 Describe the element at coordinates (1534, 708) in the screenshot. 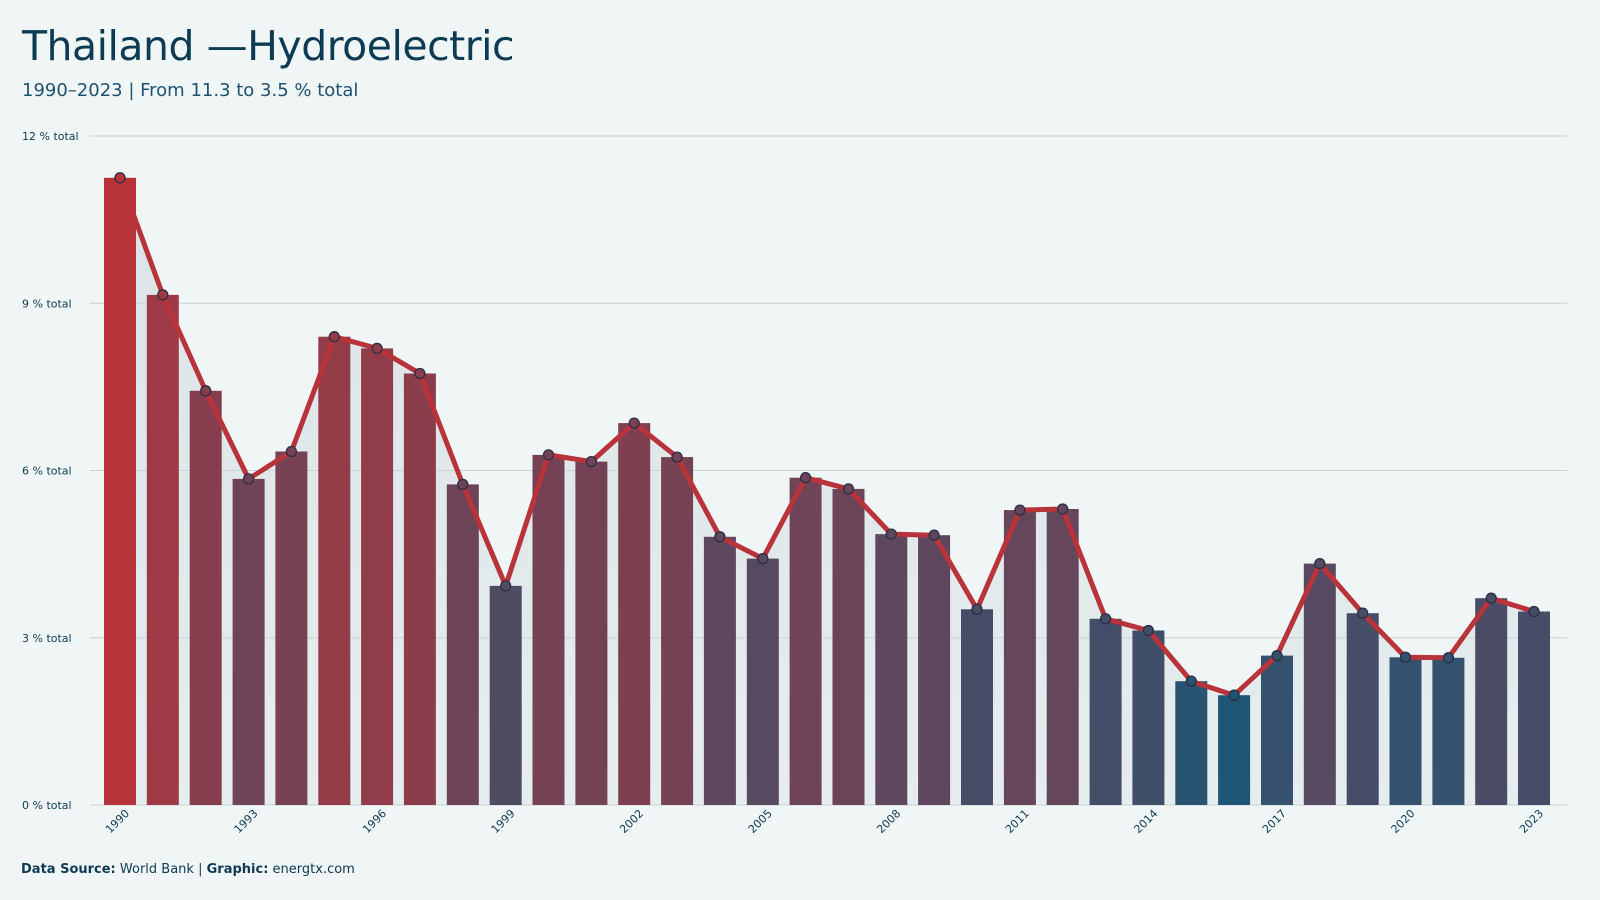

I see `bar-2023` at that location.